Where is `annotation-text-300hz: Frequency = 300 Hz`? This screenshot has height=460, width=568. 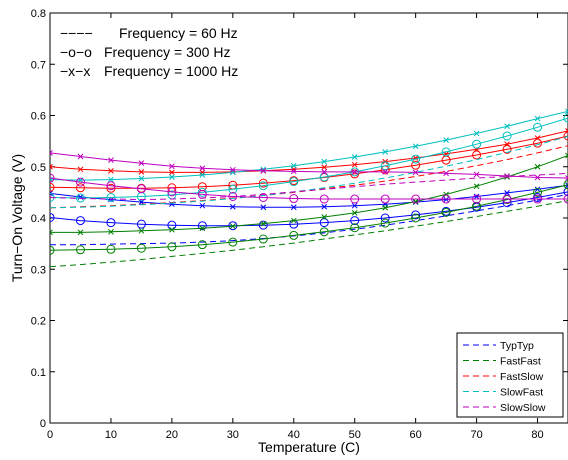
annotation-text-300hz: Frequency = 300 Hz is located at coordinates (167, 52).